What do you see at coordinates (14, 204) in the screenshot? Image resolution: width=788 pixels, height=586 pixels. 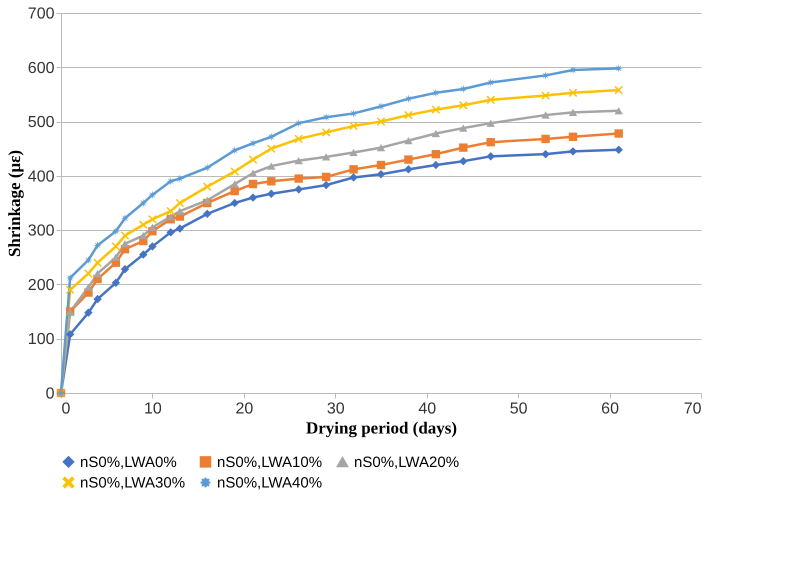 I see `y-axis-title: Shrinkage (με)` at bounding box center [14, 204].